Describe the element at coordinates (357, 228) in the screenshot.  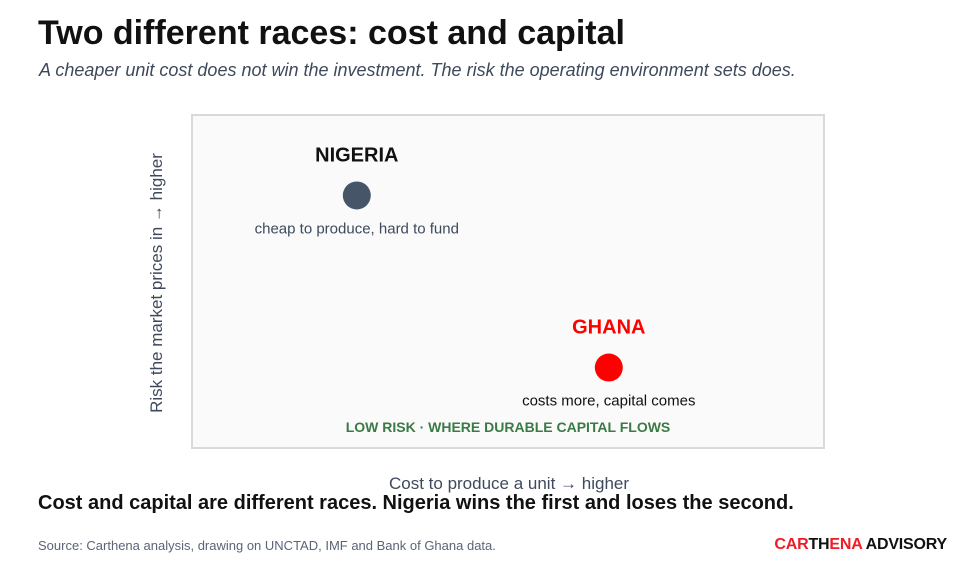
I see `point-note-nigeria: cheap to produce, hard to fund` at that location.